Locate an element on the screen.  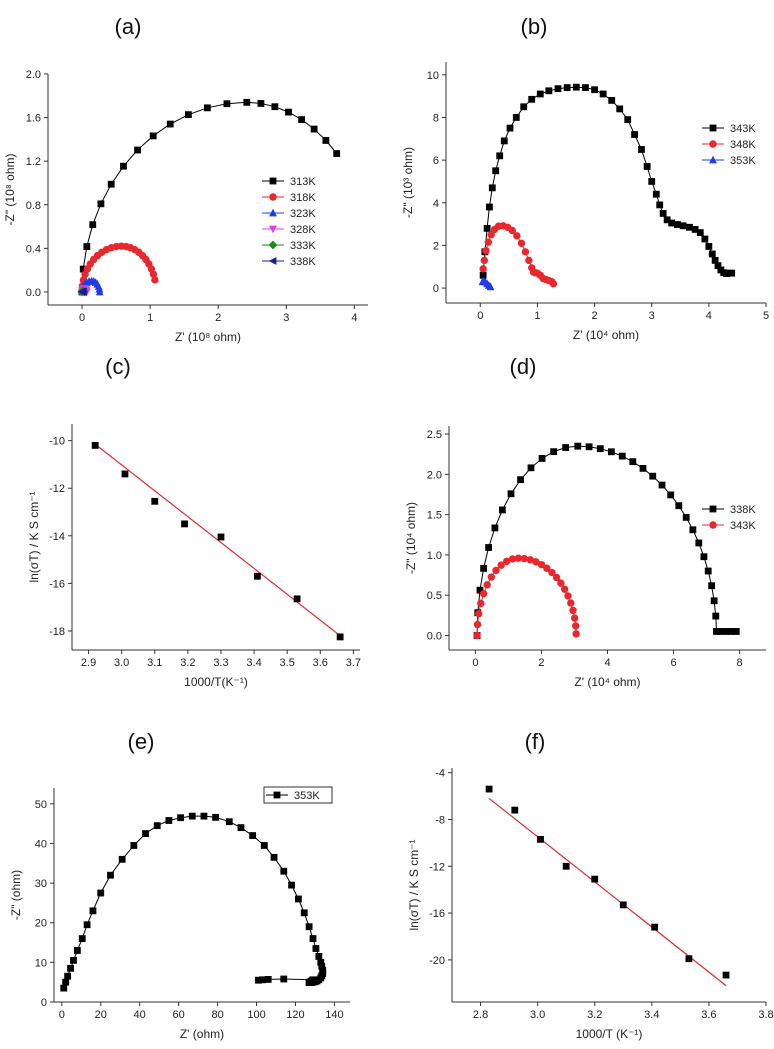
panel-e-x-tick-label: 60 is located at coordinates (179, 1015).